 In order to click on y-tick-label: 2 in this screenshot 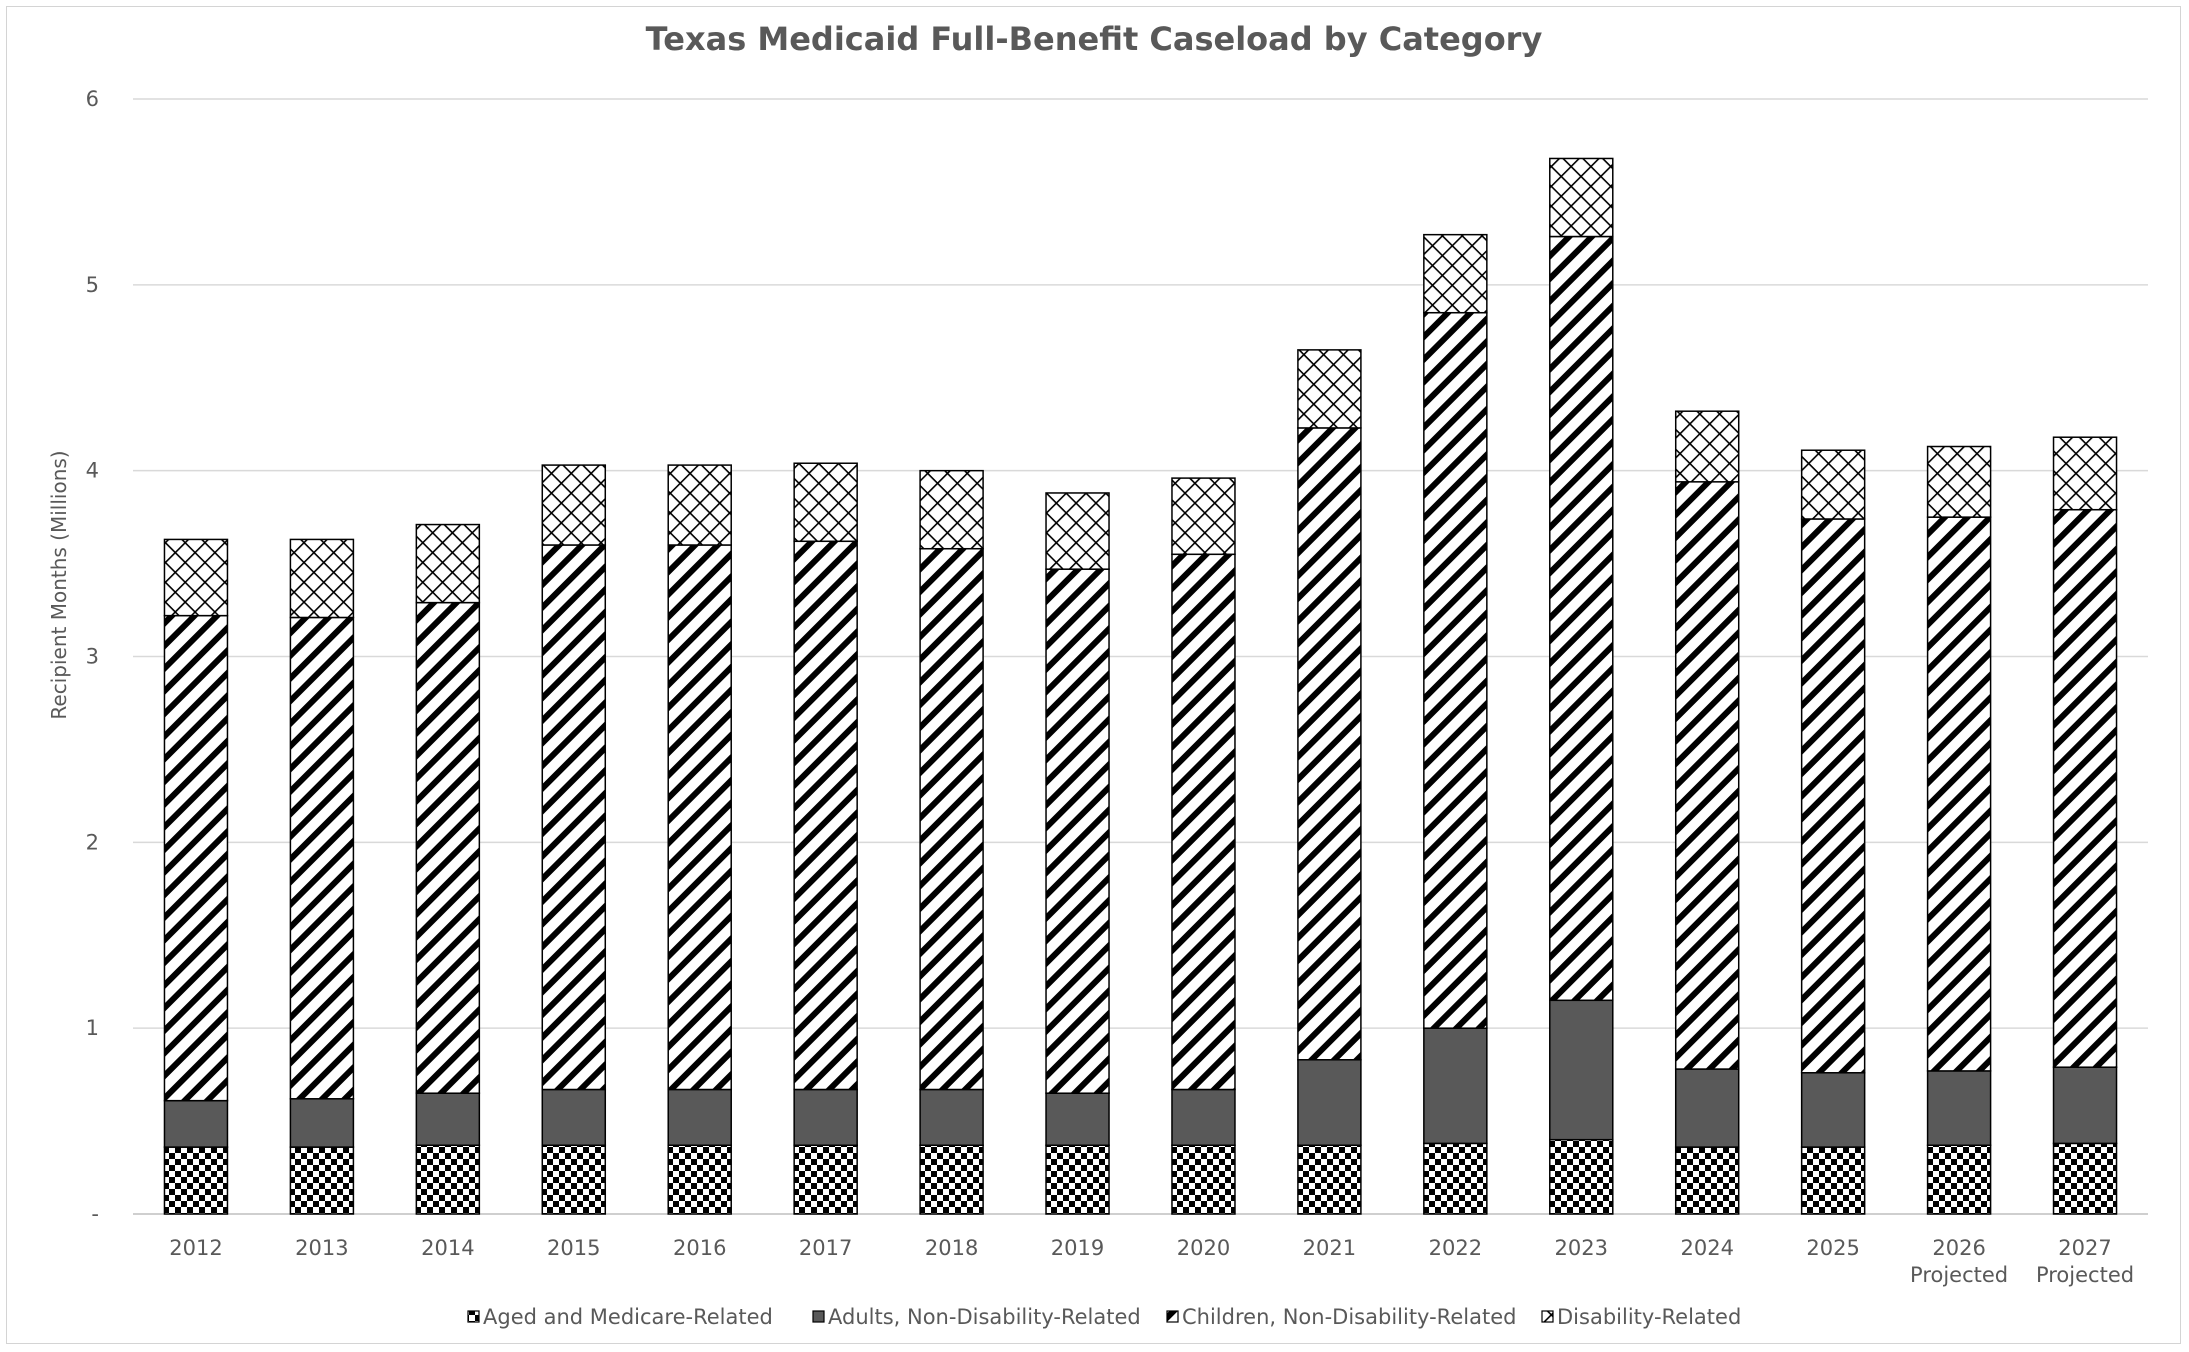, I will do `click(92, 842)`.